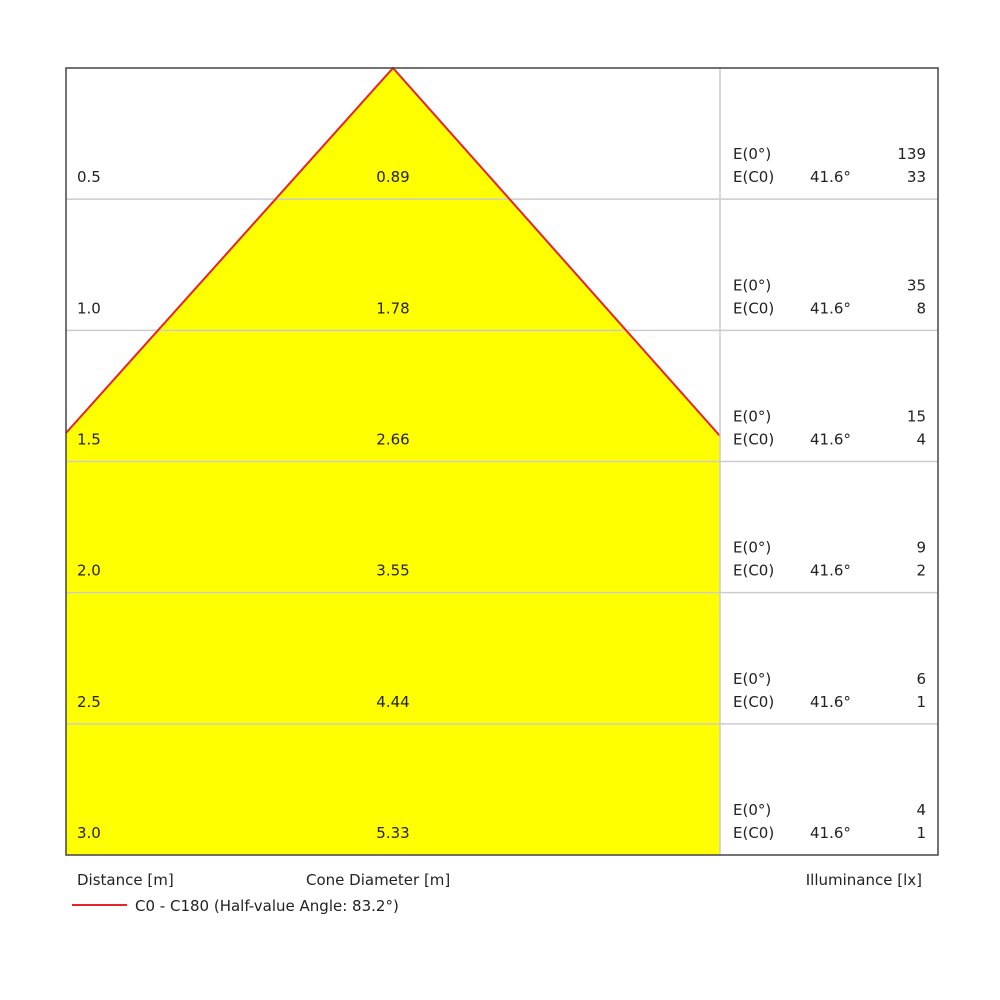  I want to click on ec0-value: 33, so click(916, 177).